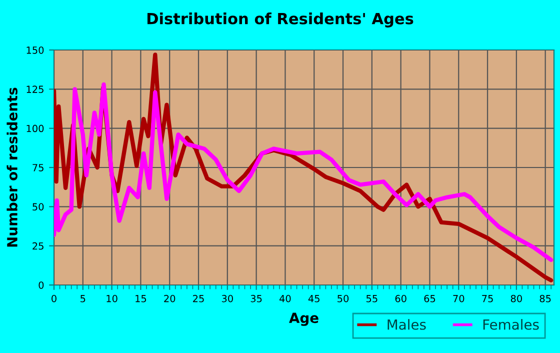 Image resolution: width=560 pixels, height=353 pixels. Describe the element at coordinates (170, 298) in the screenshot. I see `x-tick-label: 20` at that location.